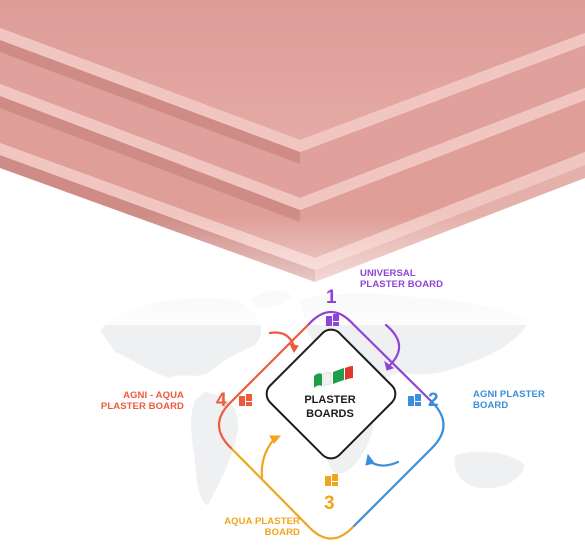 This screenshot has width=585, height=560. What do you see at coordinates (333, 377) in the screenshot?
I see `flag-icon` at bounding box center [333, 377].